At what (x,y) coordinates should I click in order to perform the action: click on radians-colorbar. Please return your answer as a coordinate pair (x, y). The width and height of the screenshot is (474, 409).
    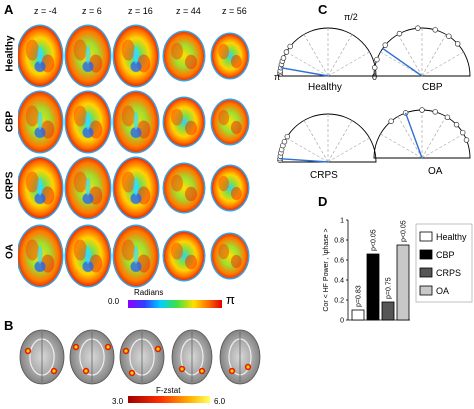
    Looking at the image, I should click on (175, 304).